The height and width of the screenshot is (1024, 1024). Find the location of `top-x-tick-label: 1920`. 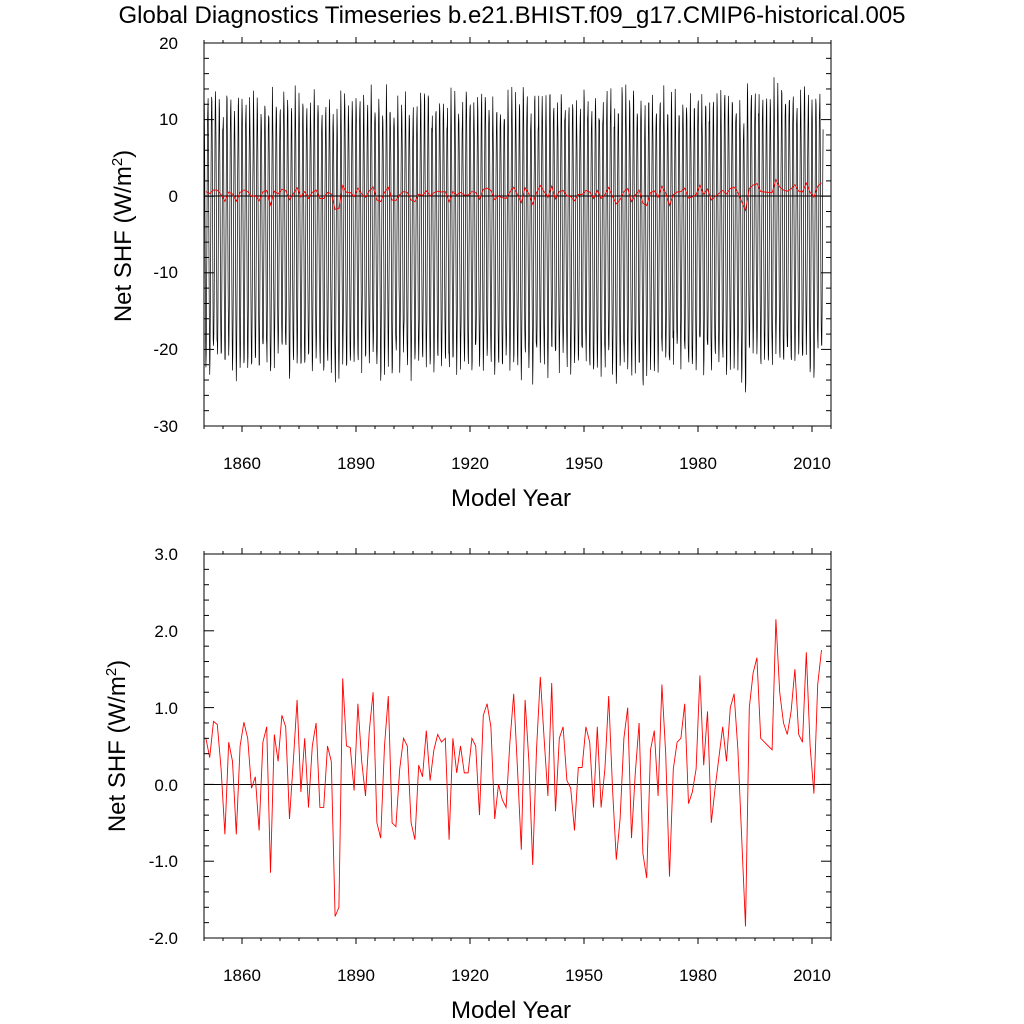

top-x-tick-label: 1920 is located at coordinates (470, 463).